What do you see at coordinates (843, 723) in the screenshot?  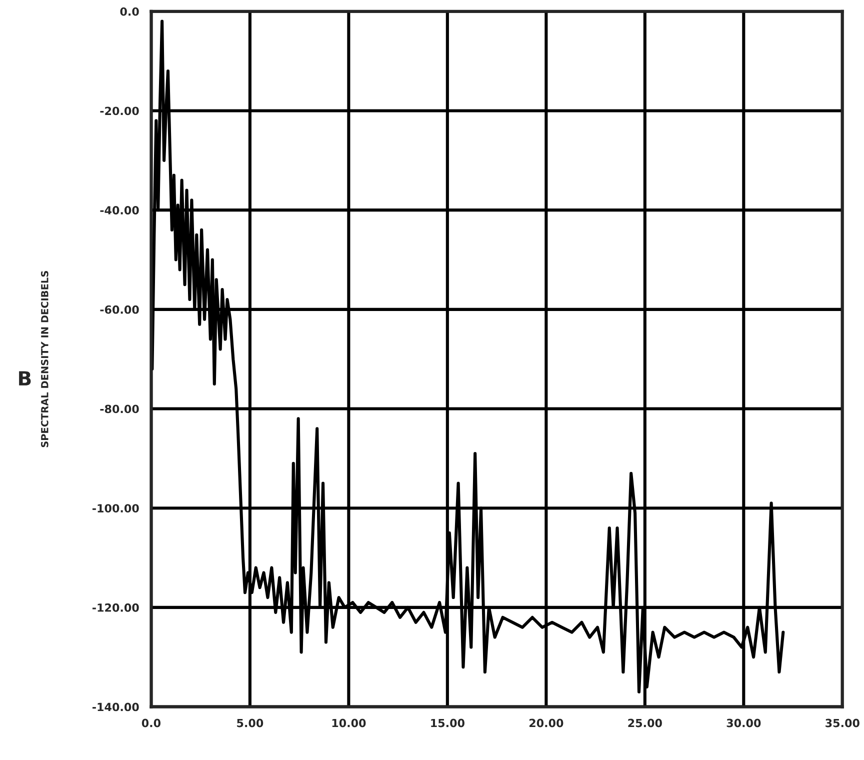 I see `x-tick-label: 35.00` at bounding box center [843, 723].